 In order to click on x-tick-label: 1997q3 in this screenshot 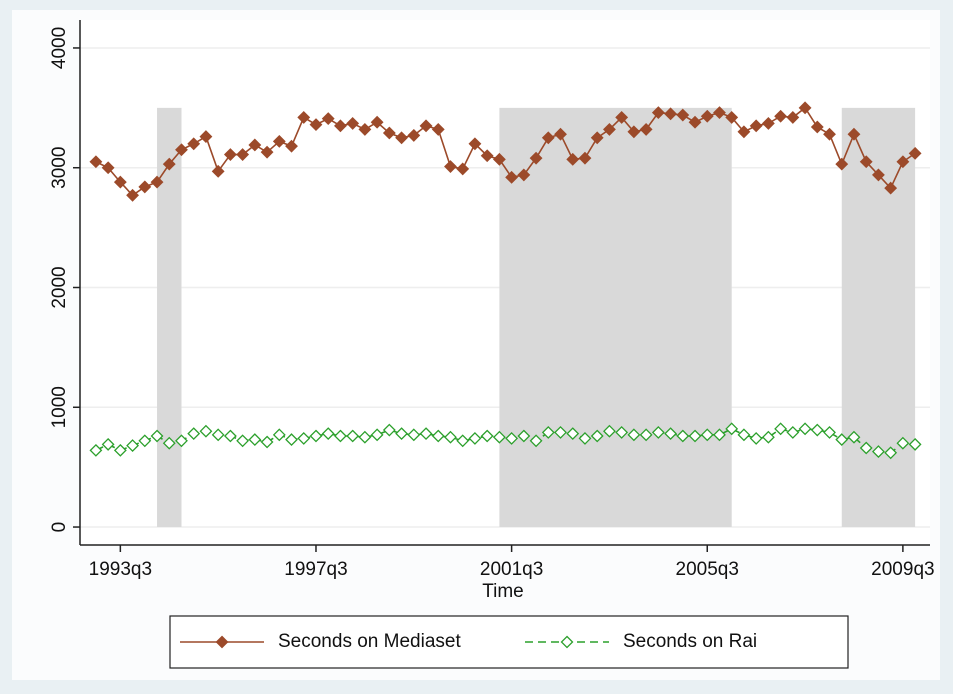, I will do `click(315, 569)`.